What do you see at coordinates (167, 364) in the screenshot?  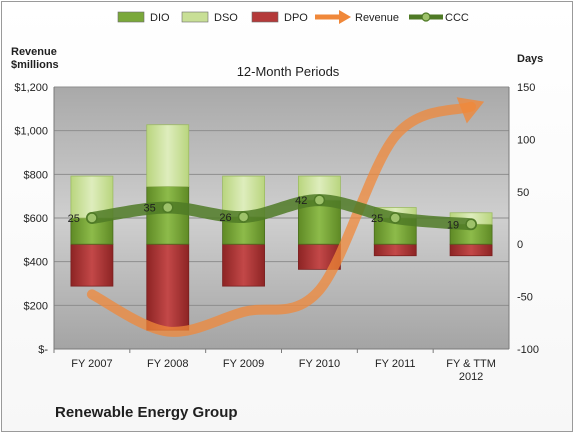 I see `category-label: FY 2008` at bounding box center [167, 364].